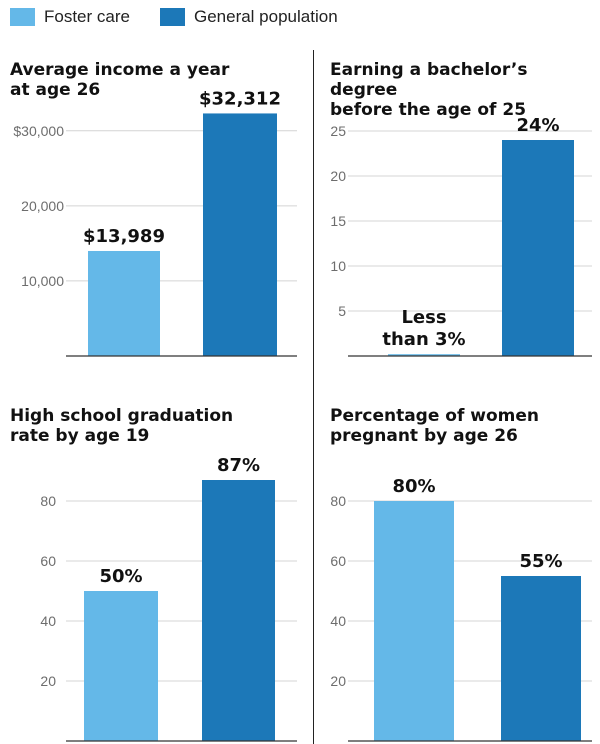 This screenshot has width=600, height=744. I want to click on graduation-tick-label: 80, so click(48, 501).